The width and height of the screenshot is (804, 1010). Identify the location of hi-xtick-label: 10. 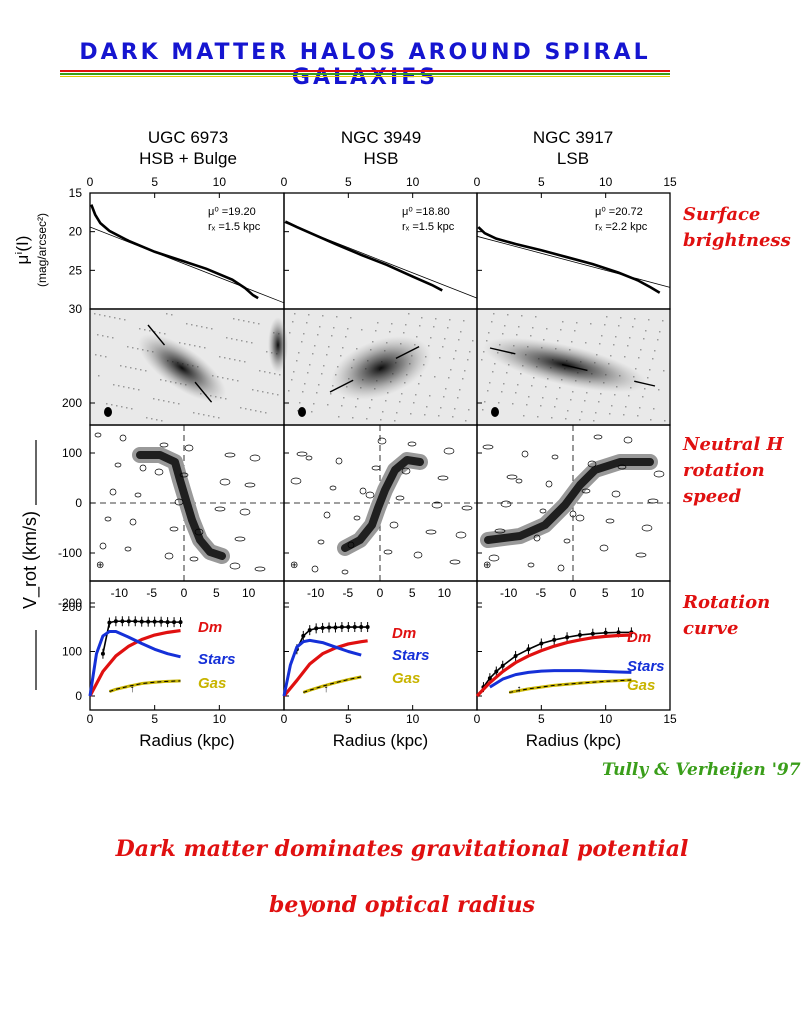
(249, 593).